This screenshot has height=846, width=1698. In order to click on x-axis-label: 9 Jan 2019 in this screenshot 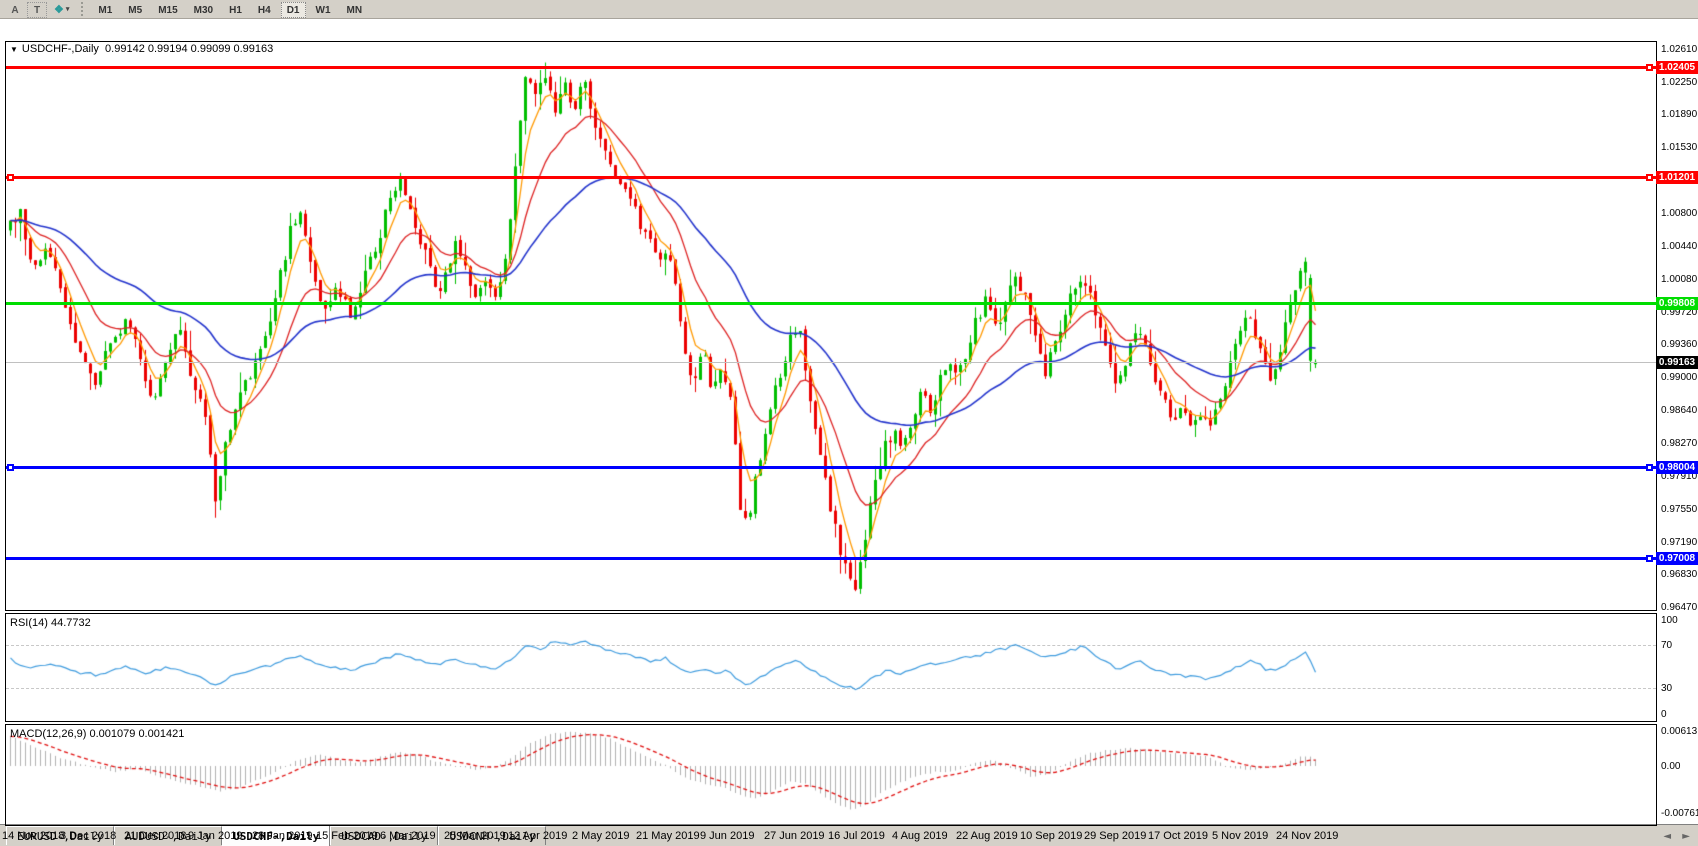, I will do `click(215, 836)`.